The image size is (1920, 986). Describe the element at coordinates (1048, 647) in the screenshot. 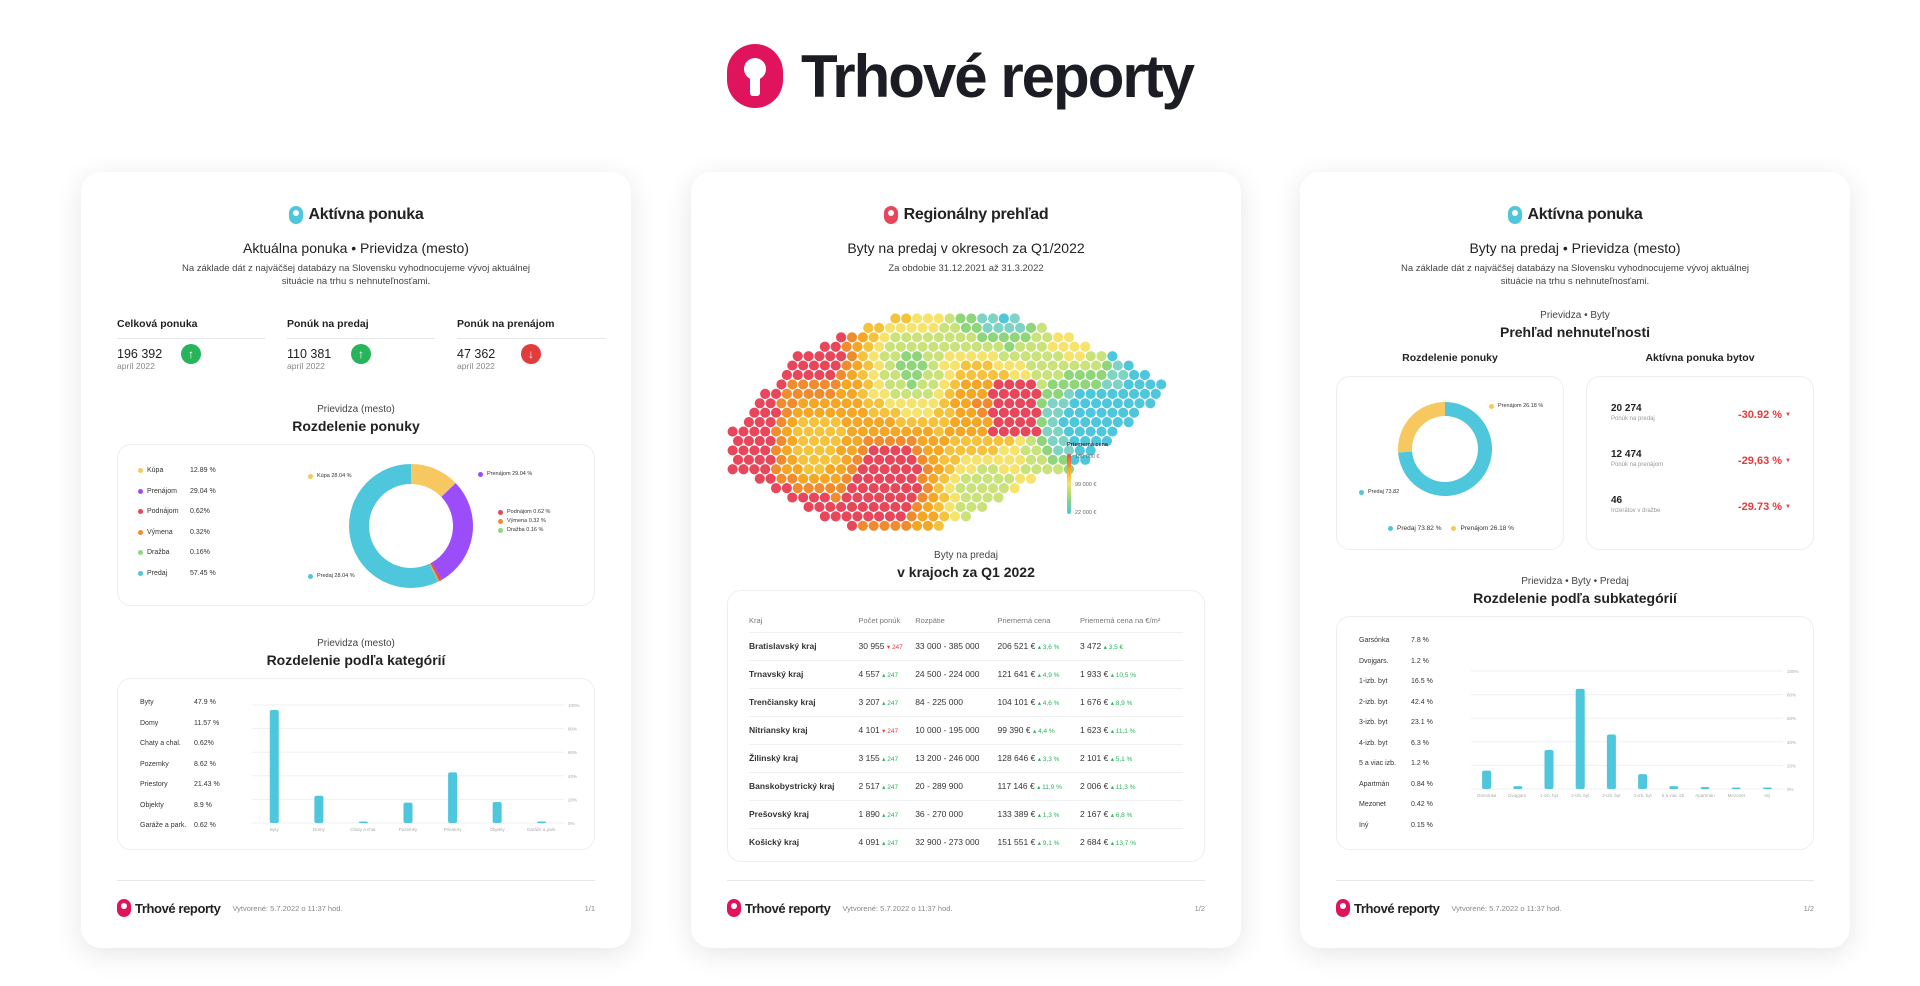

I see `cell-change: ▴ 3,6 %` at that location.